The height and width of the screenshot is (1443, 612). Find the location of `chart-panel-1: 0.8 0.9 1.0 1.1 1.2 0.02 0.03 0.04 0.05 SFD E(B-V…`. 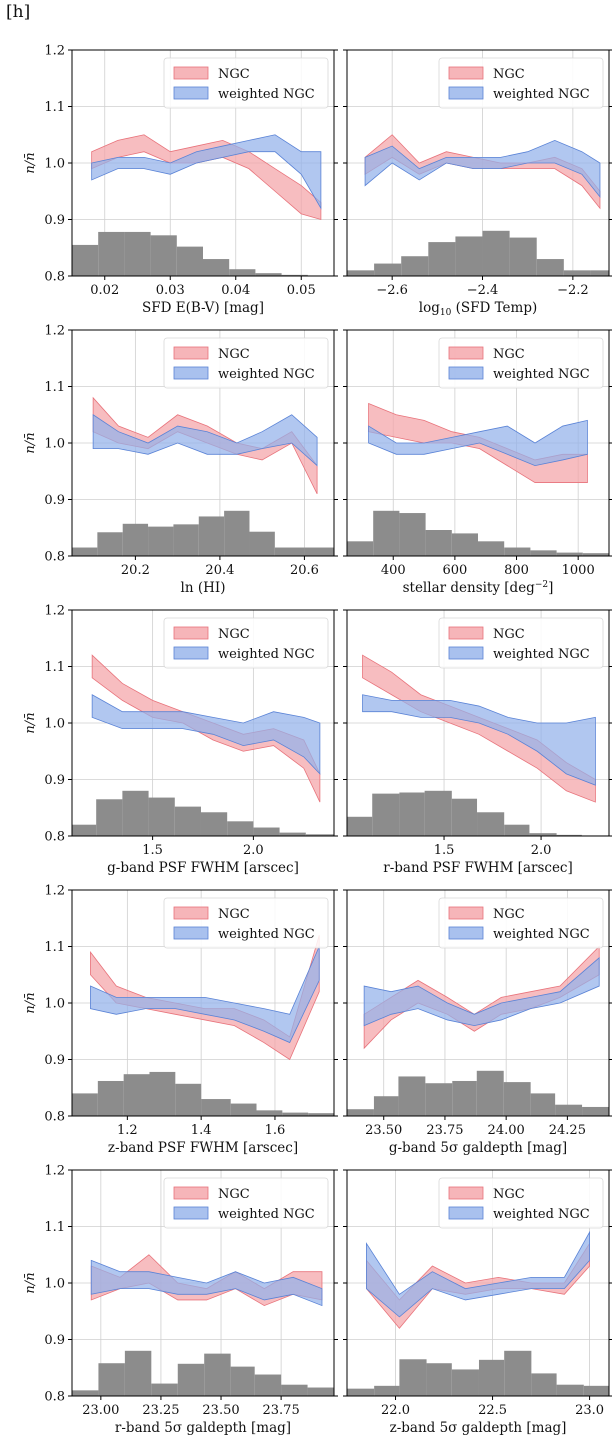

chart-panel-1: 0.8 0.9 1.0 1.1 1.2 0.02 0.03 0.04 0.05 SFD E(B-V… is located at coordinates (180, 180).